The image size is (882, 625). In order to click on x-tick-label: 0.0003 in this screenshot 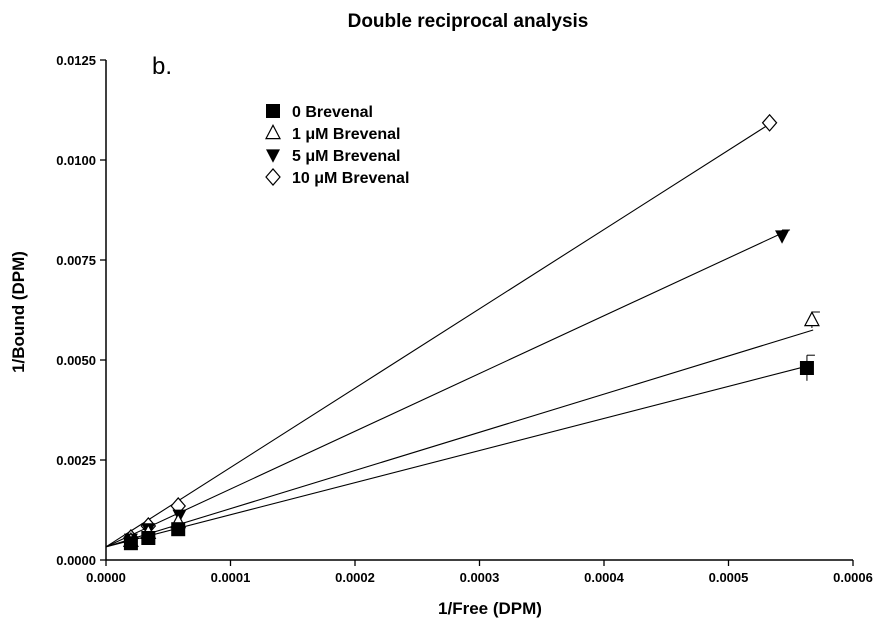, I will do `click(480, 577)`.